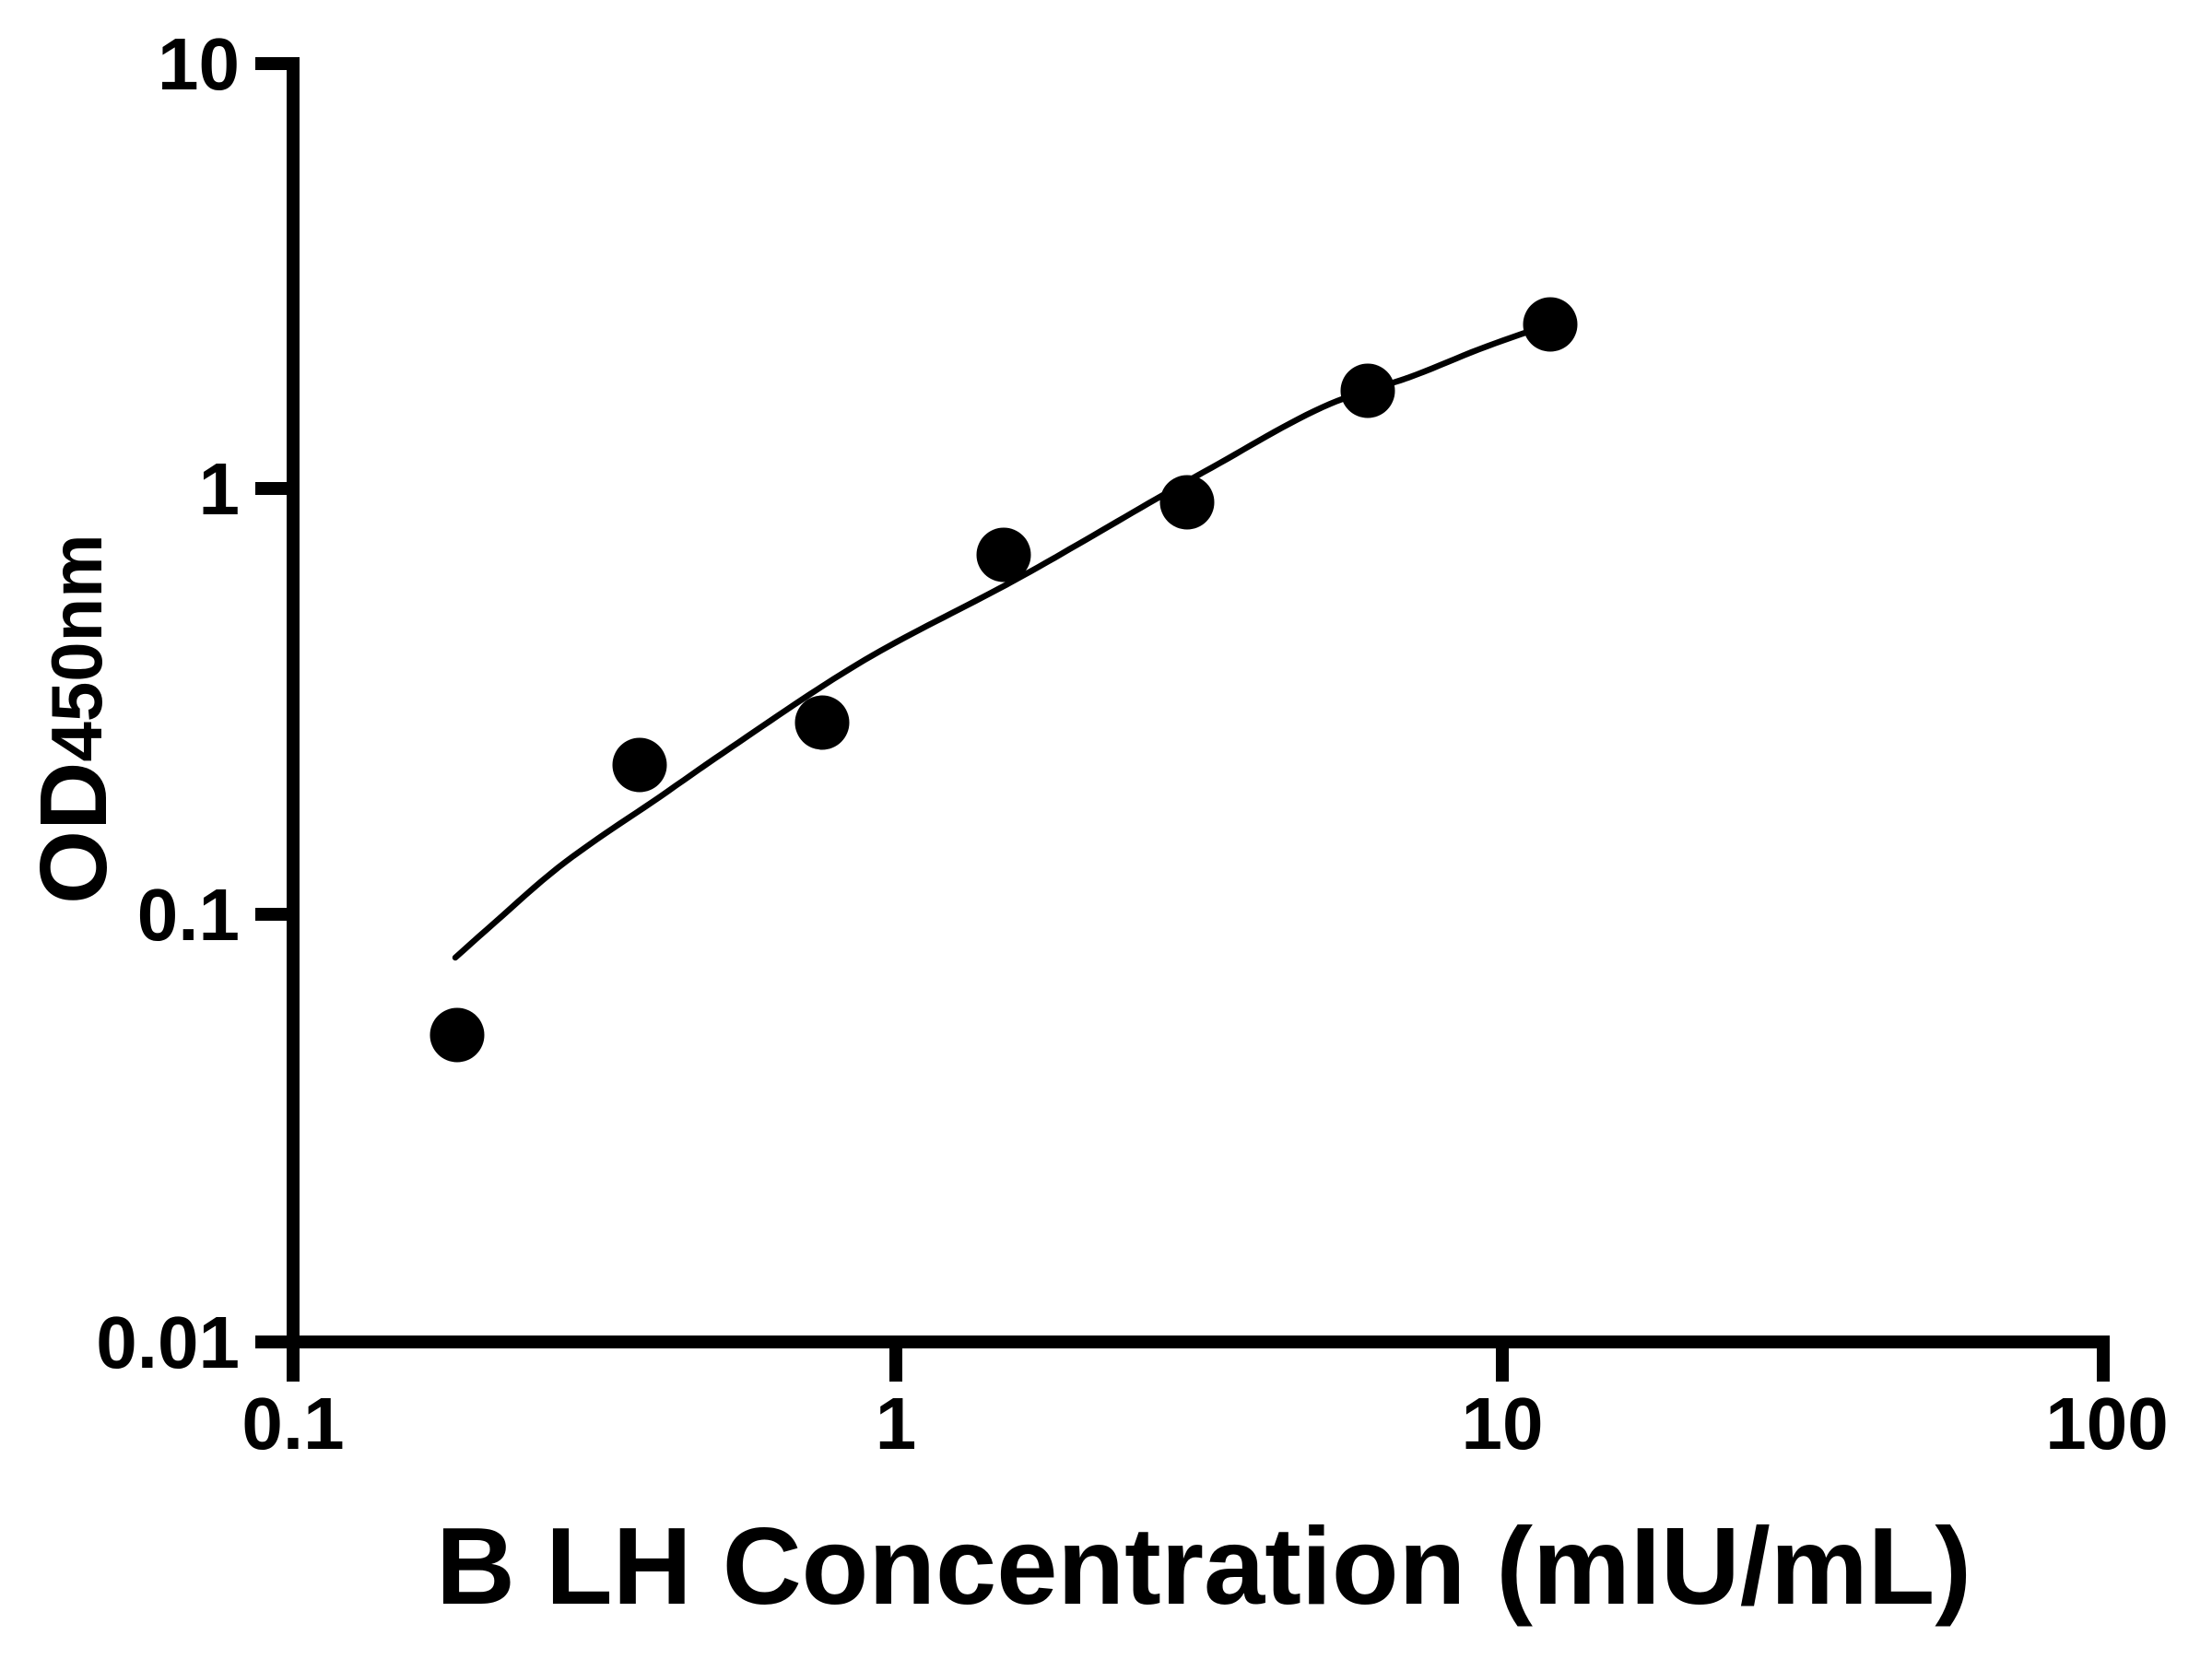  Describe the element at coordinates (2106, 1423) in the screenshot. I see `svg-text: 100` at that location.